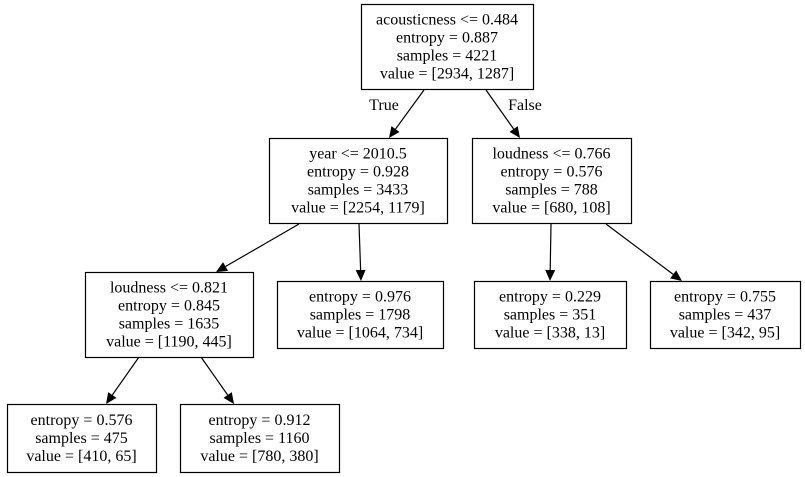 The width and height of the screenshot is (805, 477). What do you see at coordinates (358, 154) in the screenshot?
I see `node-line: year <= 2010.5` at bounding box center [358, 154].